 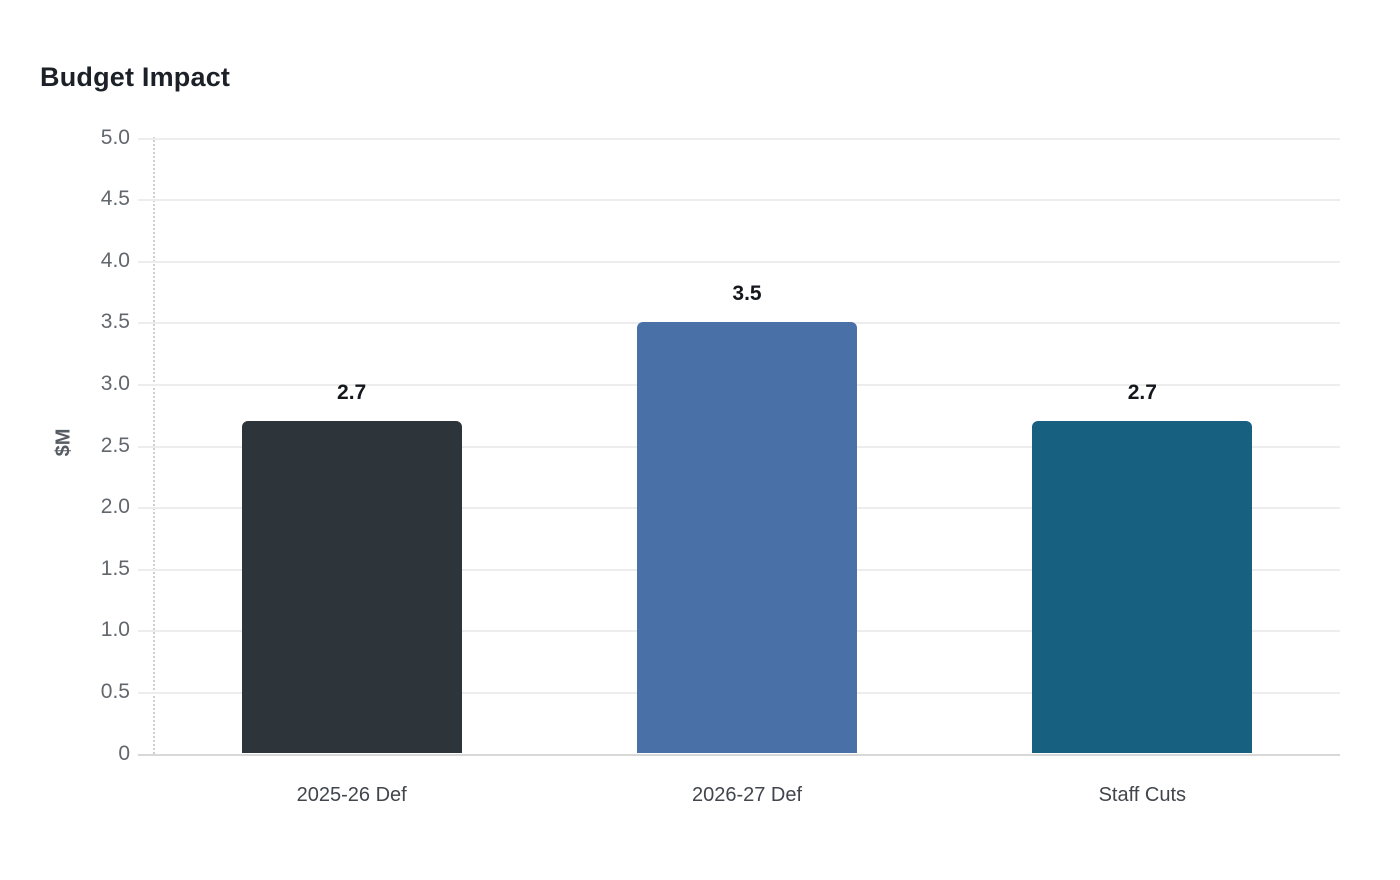 What do you see at coordinates (351, 795) in the screenshot?
I see `x-tick-label: 2025-26 Def` at bounding box center [351, 795].